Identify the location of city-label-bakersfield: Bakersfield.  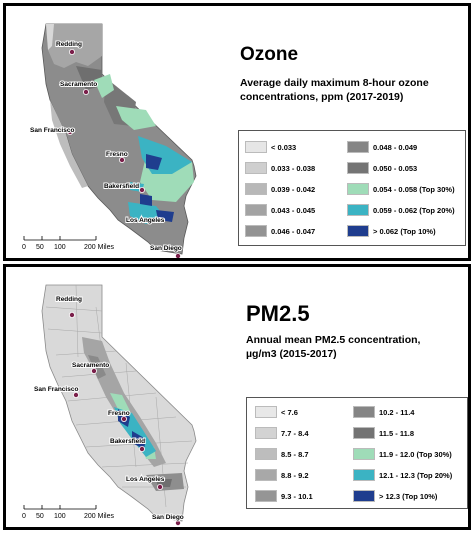
(121, 186).